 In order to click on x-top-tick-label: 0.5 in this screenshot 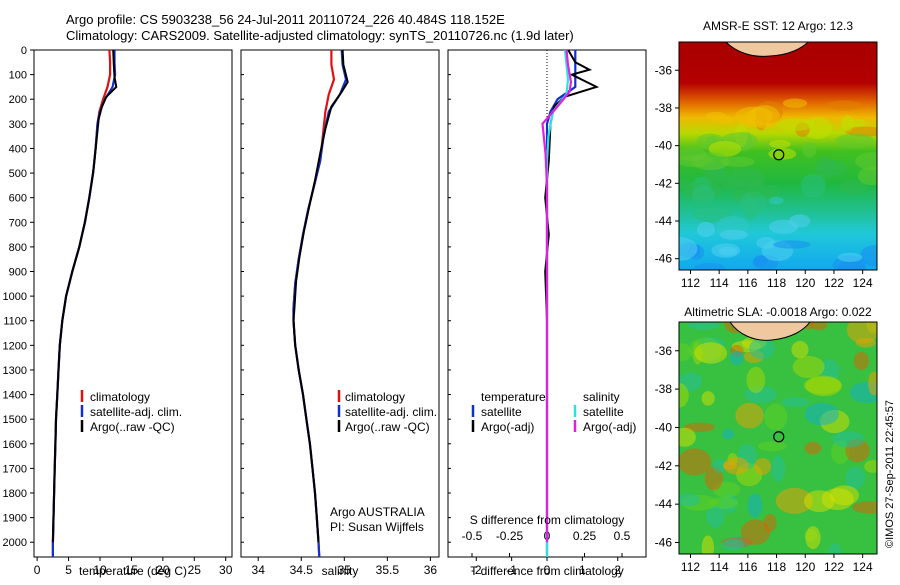, I will do `click(622, 536)`.